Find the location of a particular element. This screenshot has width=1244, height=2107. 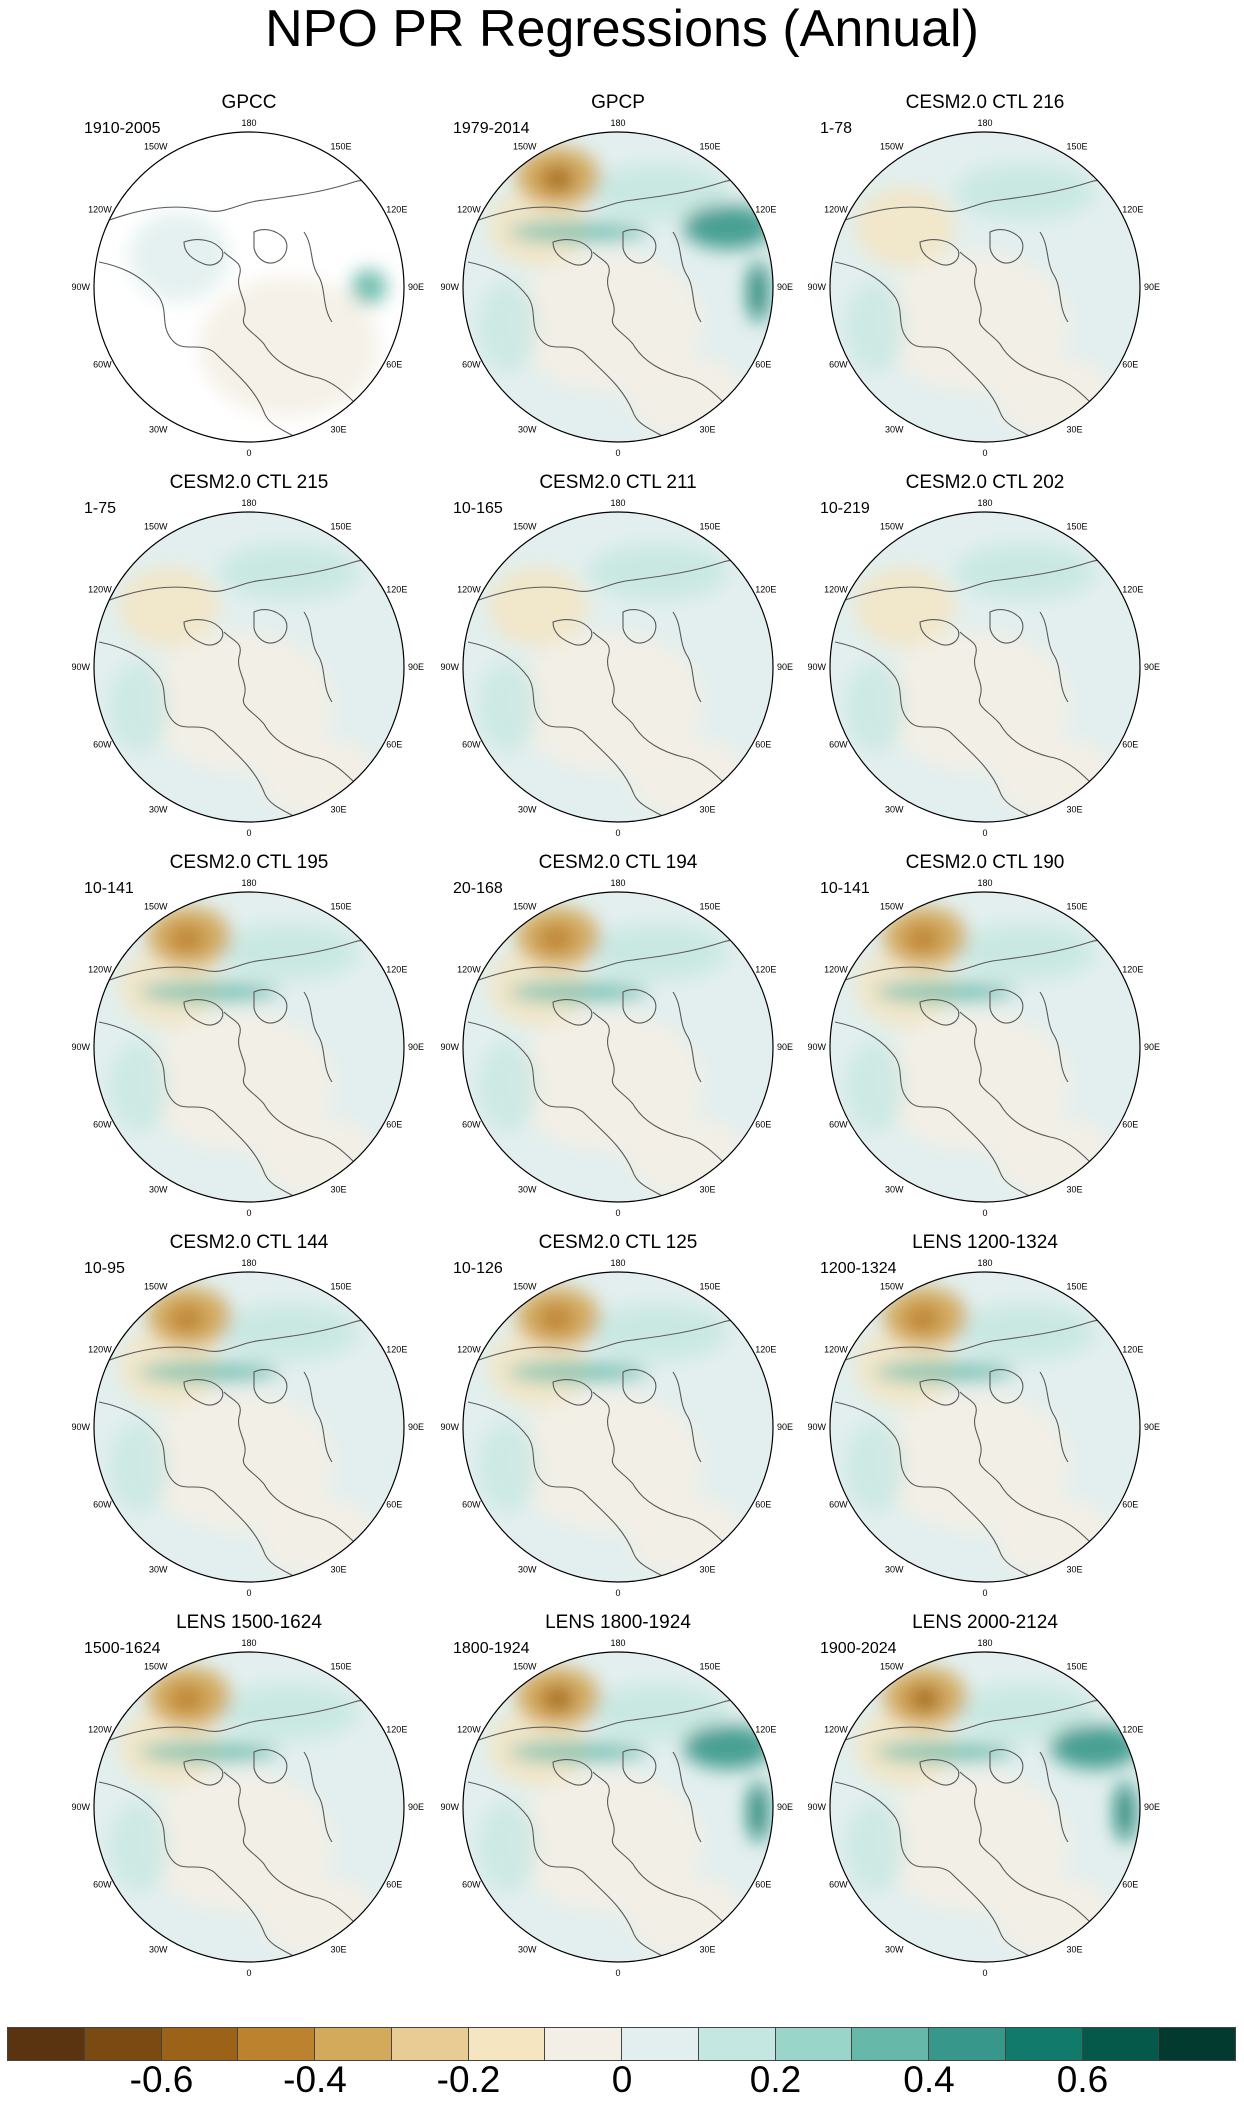

panel-title: CESM2.0 CTL 202 is located at coordinates (985, 482).